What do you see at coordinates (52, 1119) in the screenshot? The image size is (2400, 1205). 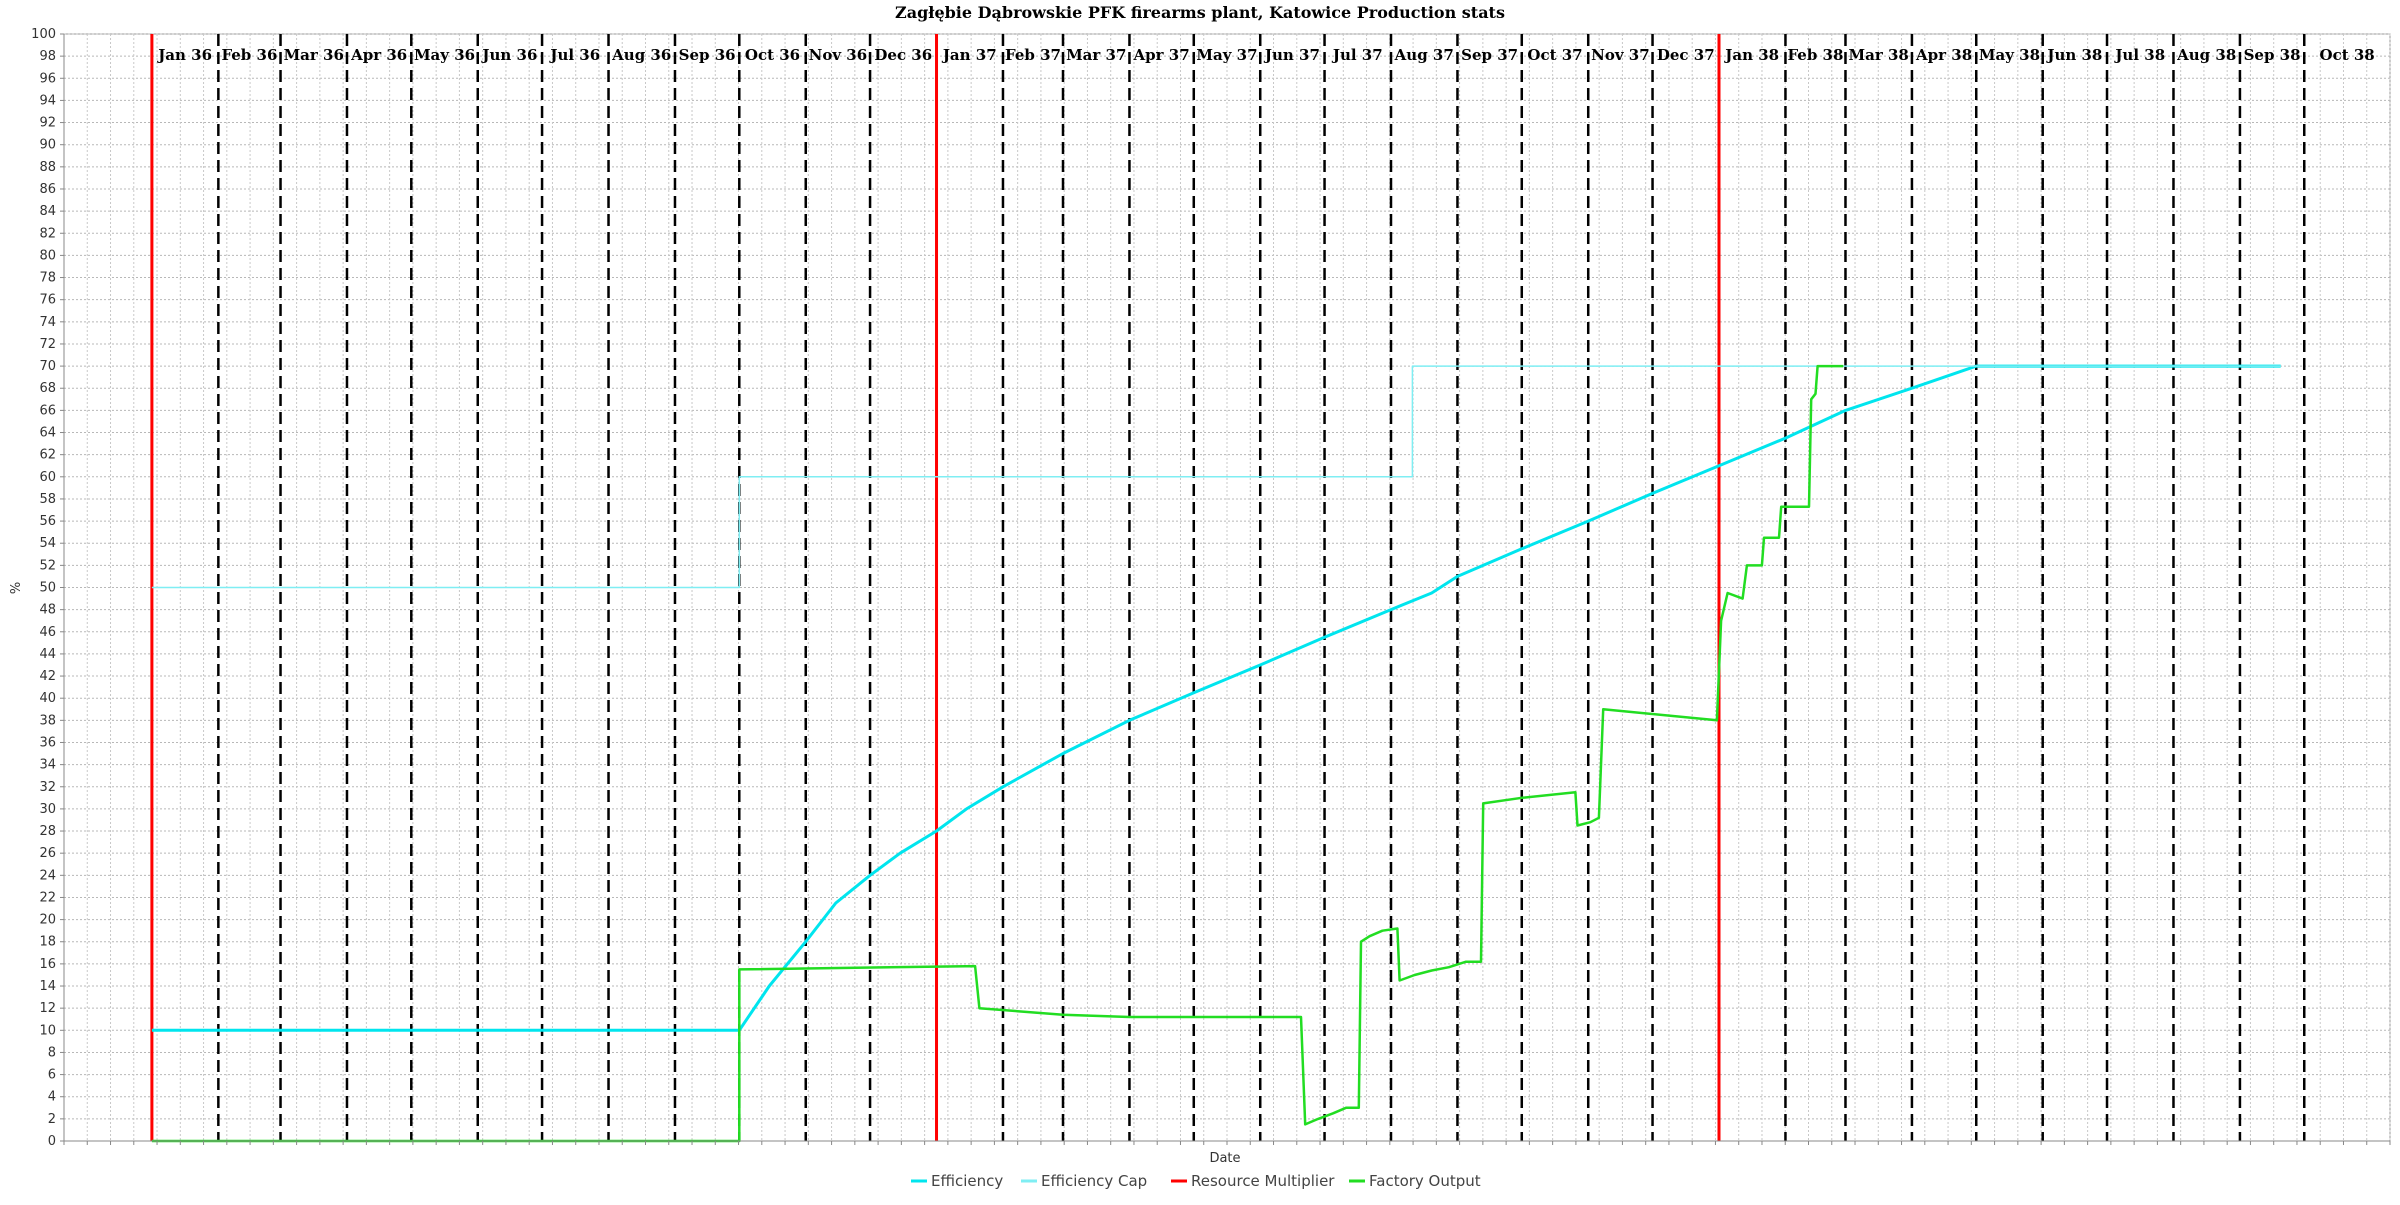 I see `y-tick-label: 2` at bounding box center [52, 1119].